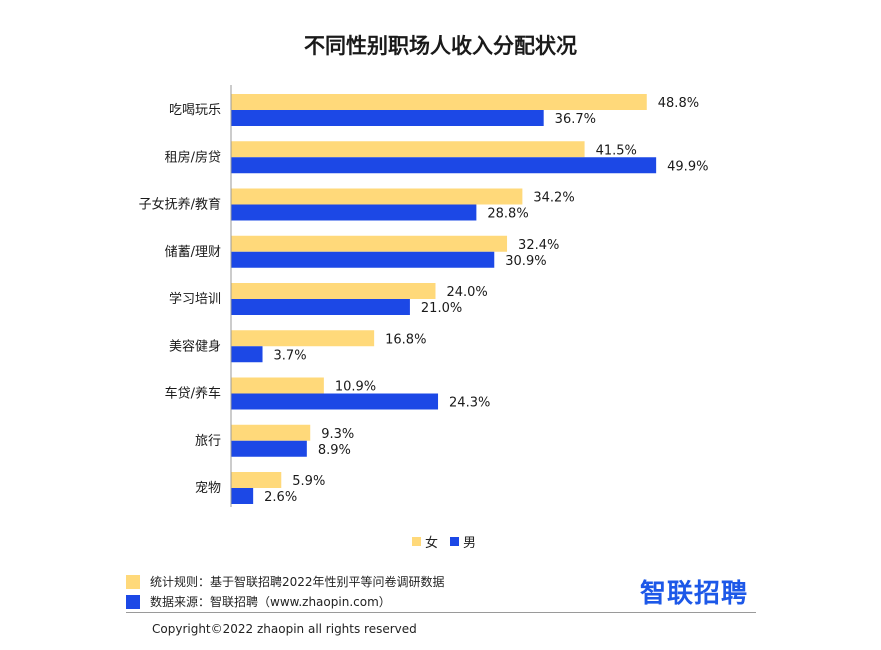 The height and width of the screenshot is (650, 881). What do you see at coordinates (616, 150) in the screenshot?
I see `data-label-female: 41.5%` at bounding box center [616, 150].